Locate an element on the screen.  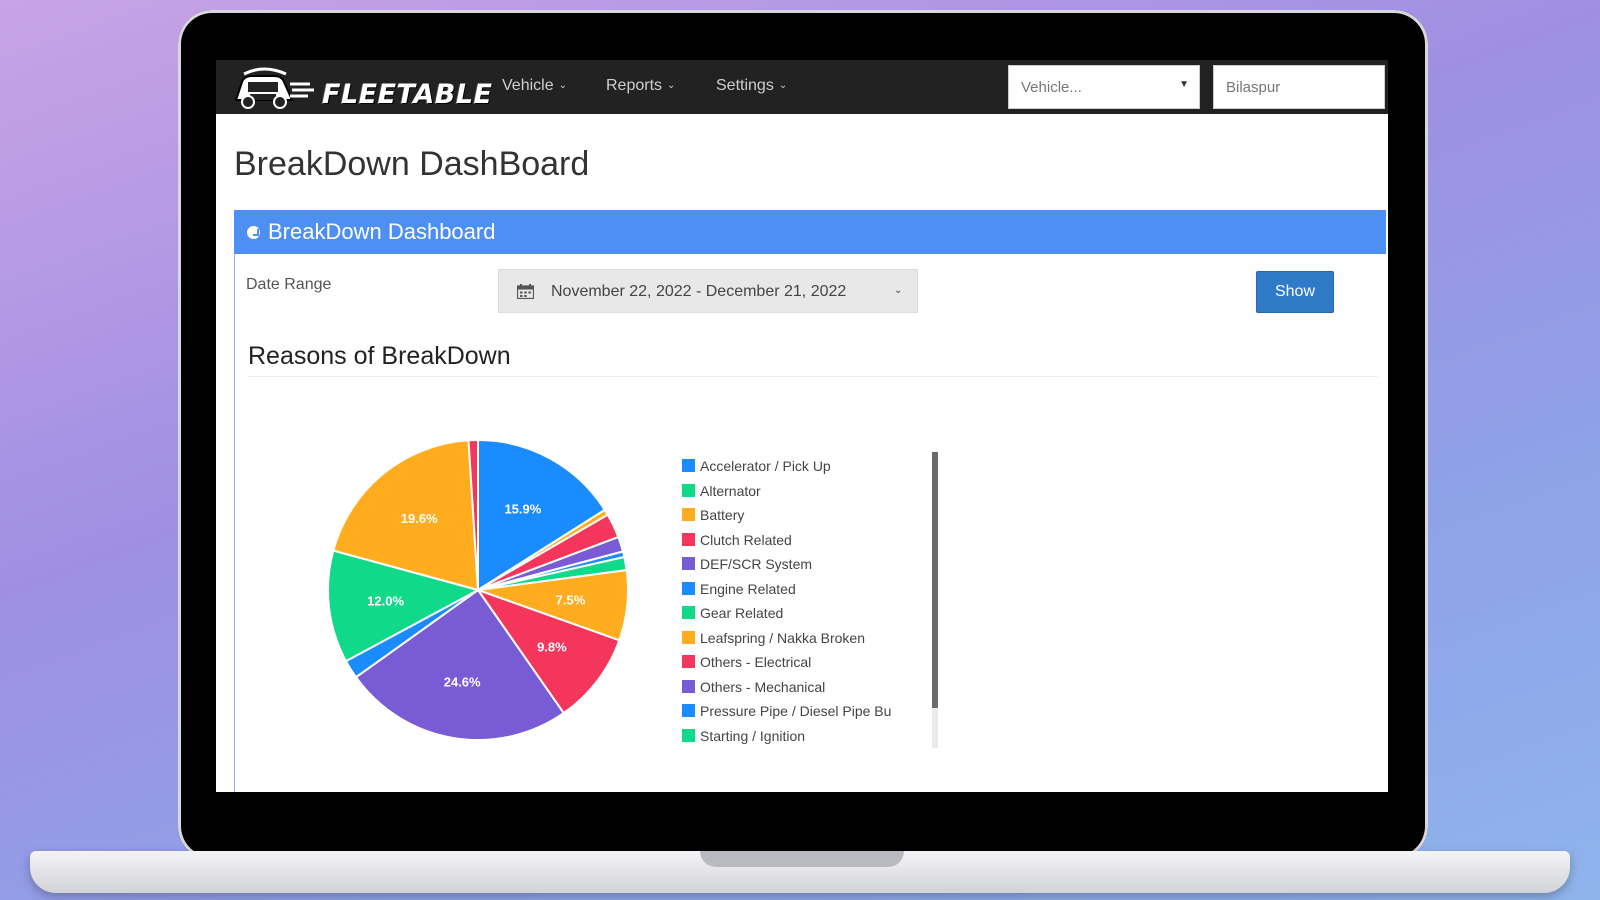
legend-item: Accelerator / Pick Up is located at coordinates (807, 466).